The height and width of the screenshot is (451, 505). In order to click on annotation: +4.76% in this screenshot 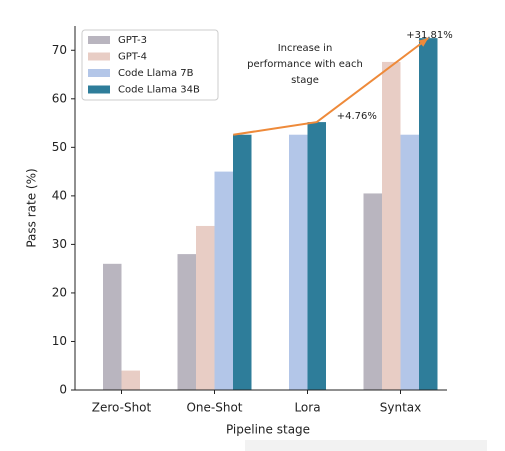, I will do `click(357, 116)`.